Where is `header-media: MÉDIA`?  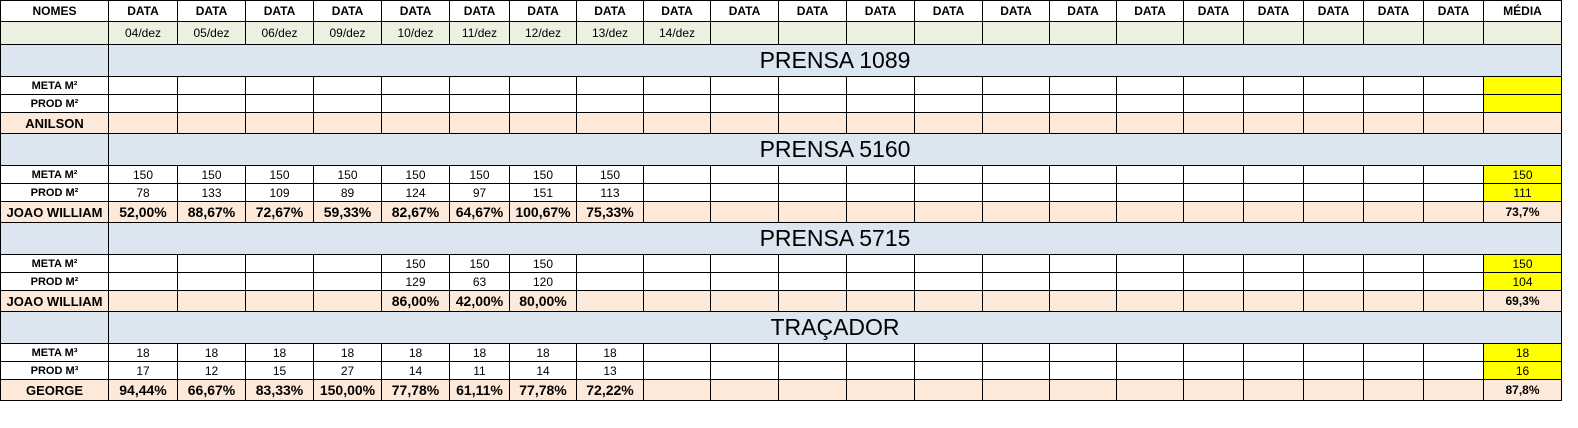 header-media: MÉDIA is located at coordinates (1522, 11).